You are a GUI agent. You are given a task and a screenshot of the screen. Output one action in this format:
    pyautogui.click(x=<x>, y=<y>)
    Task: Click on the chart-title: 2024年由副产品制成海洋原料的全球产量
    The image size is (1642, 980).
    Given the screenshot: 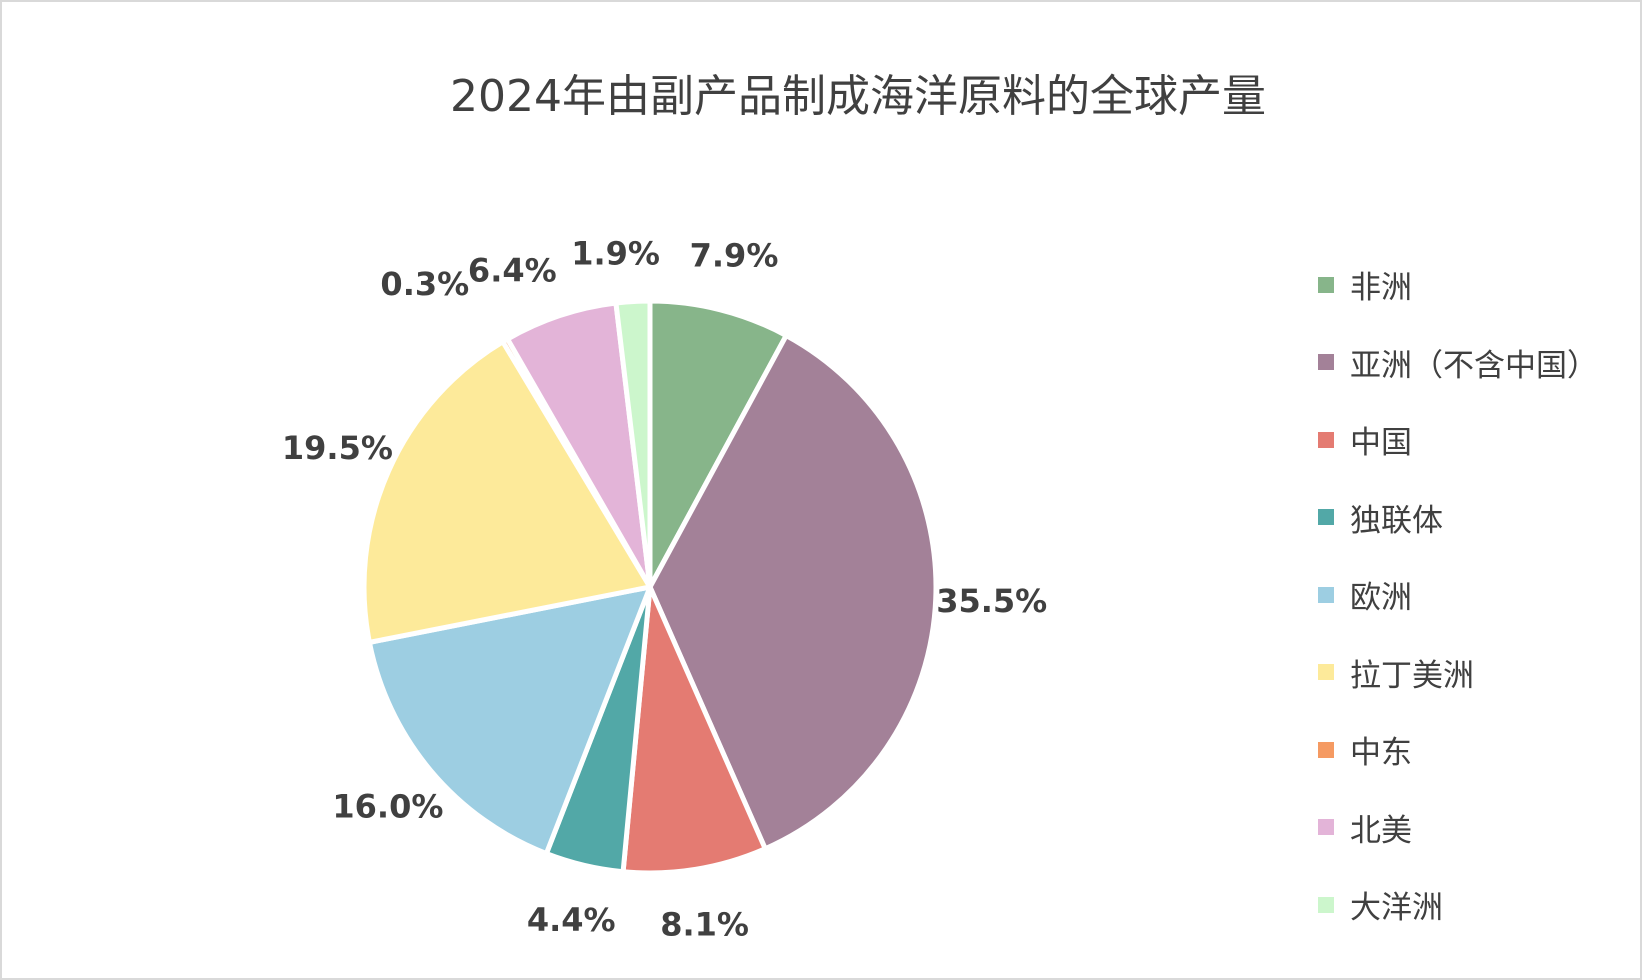 What is the action you would take?
    pyautogui.click(x=858, y=96)
    